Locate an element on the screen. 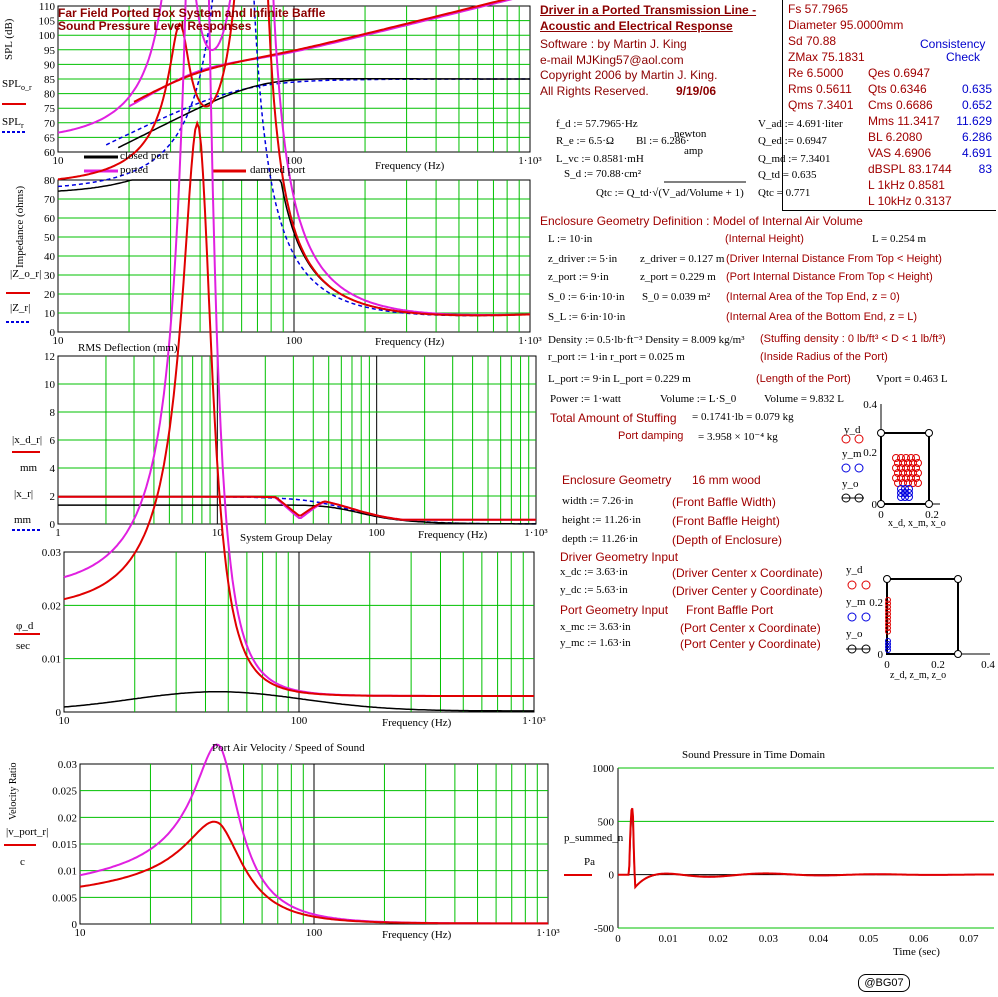  dp-lvc: L_vc := 0.8581·mH is located at coordinates (600, 159).